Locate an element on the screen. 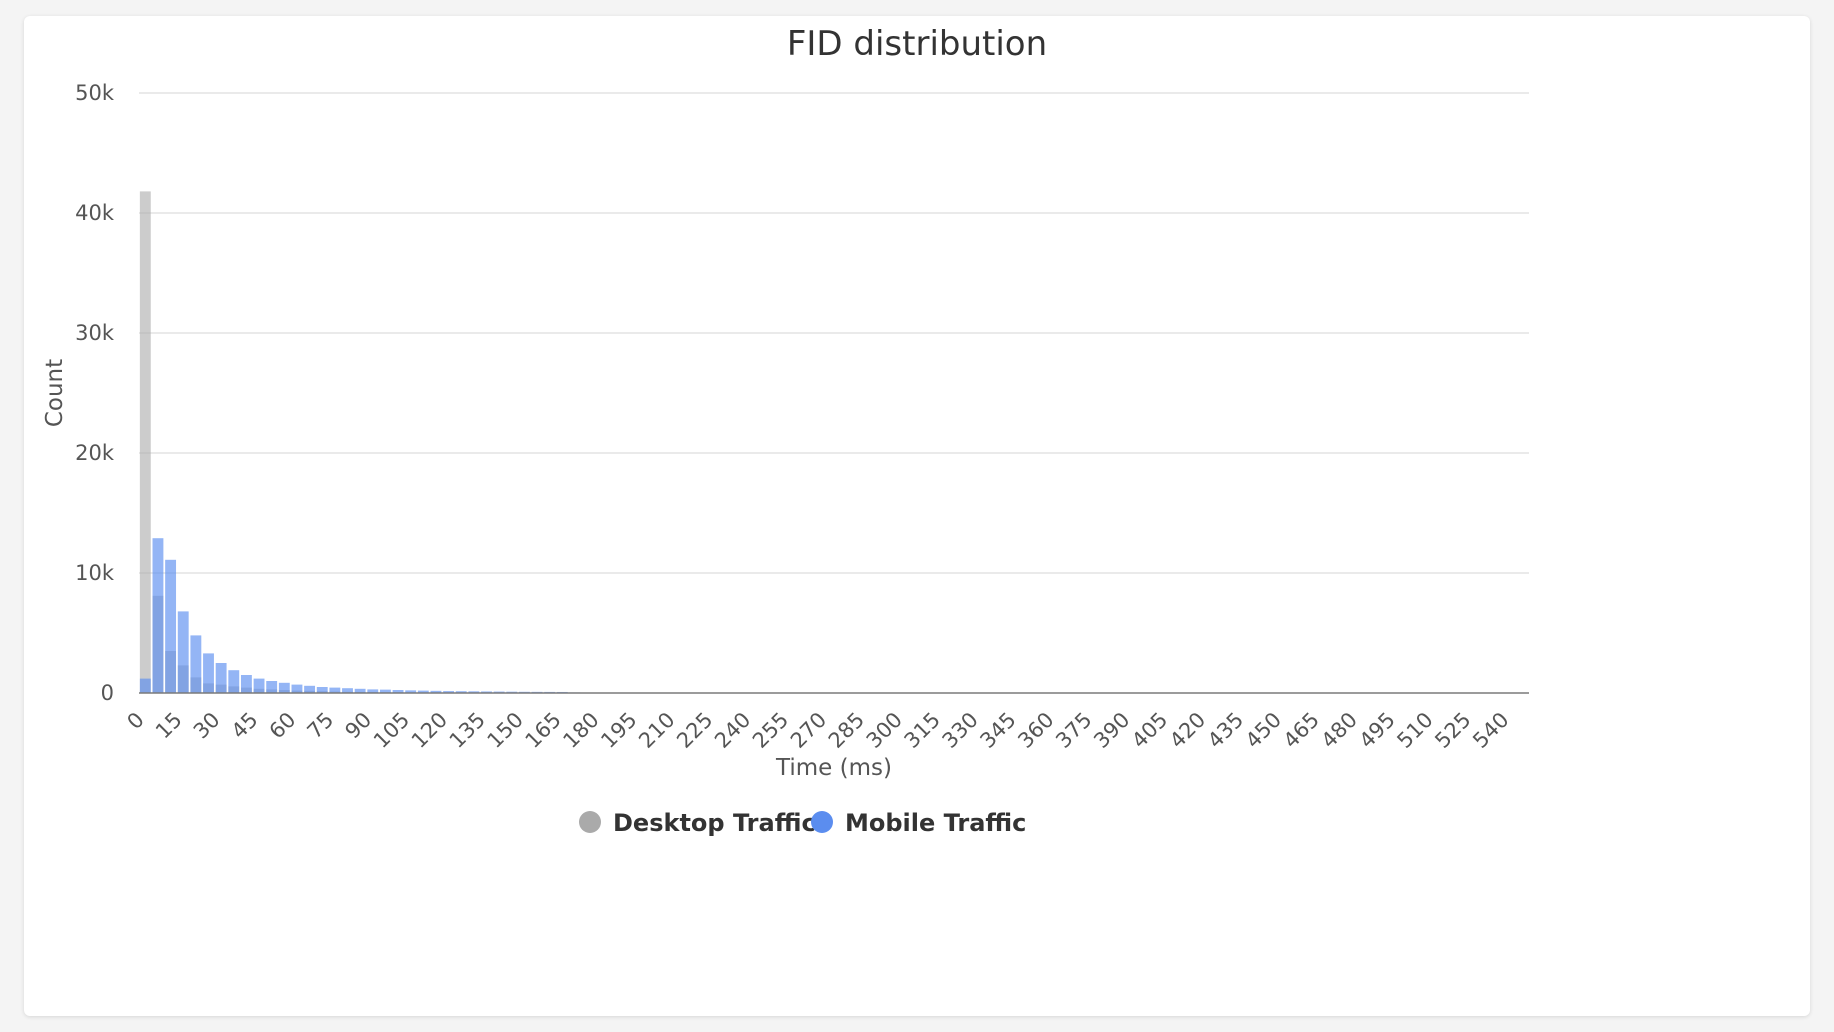  x-tick-label: 75 is located at coordinates (321, 726).